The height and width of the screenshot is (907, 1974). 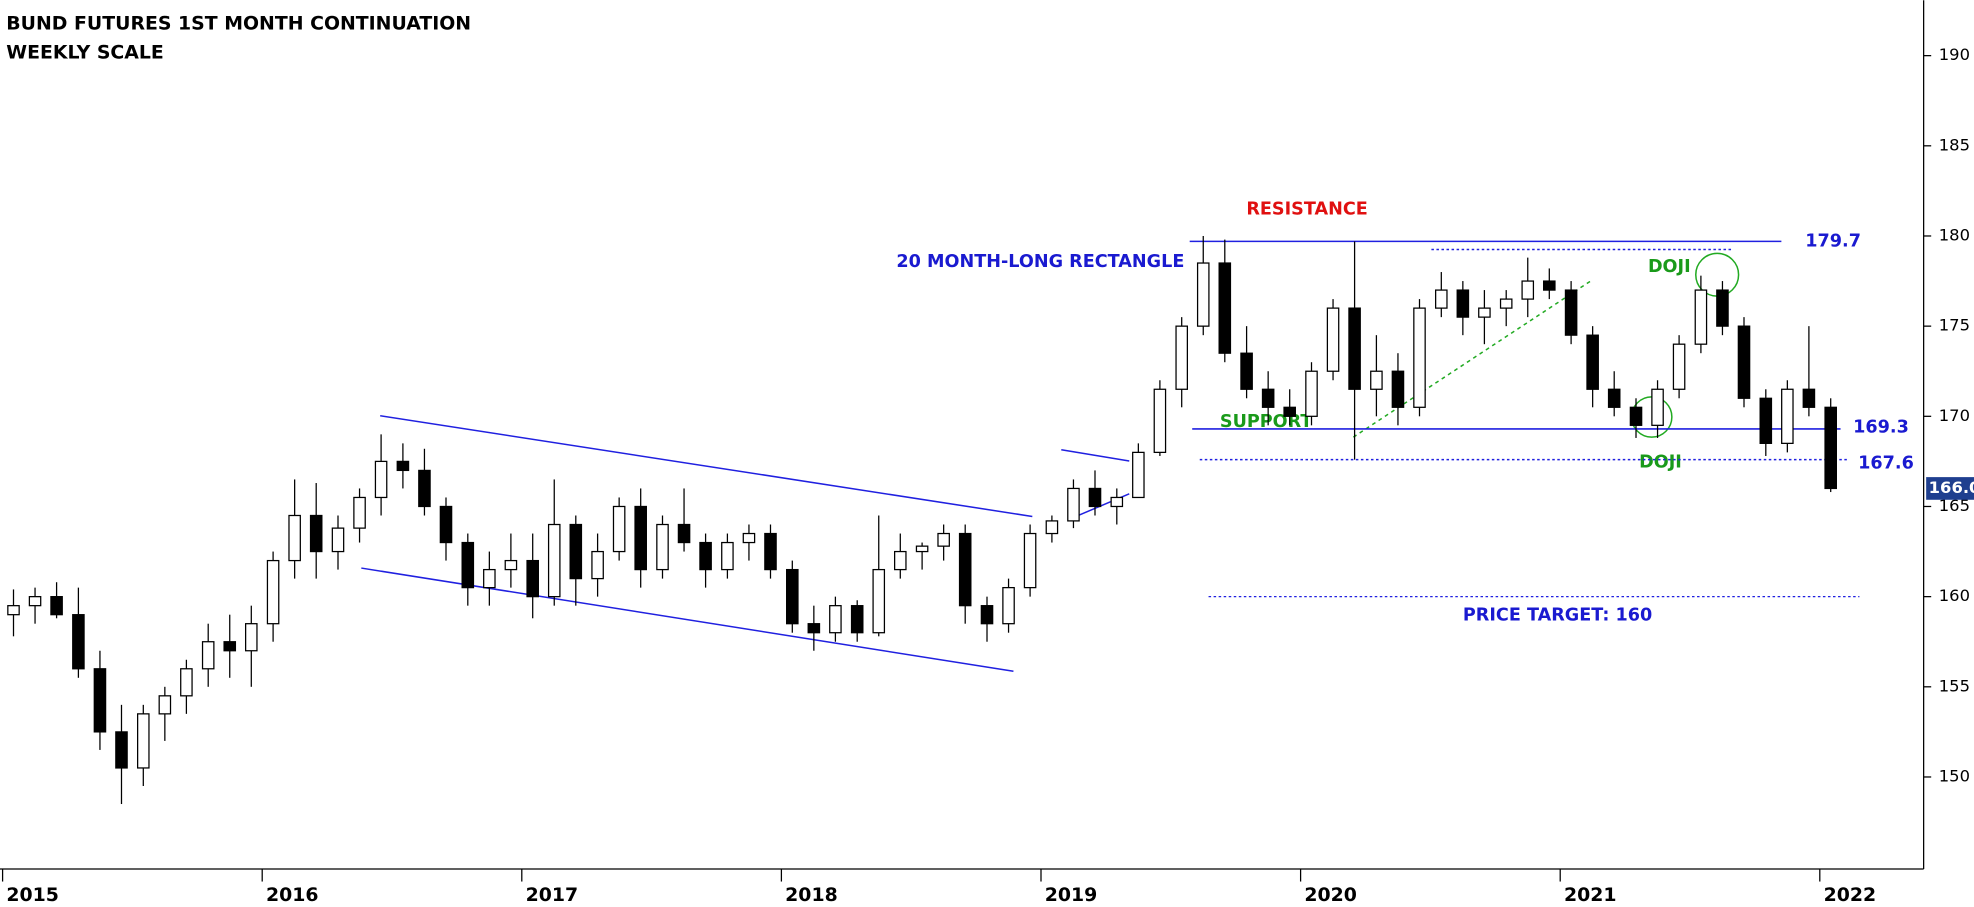 What do you see at coordinates (1954, 415) in the screenshot?
I see `y-tick-label: 170` at bounding box center [1954, 415].